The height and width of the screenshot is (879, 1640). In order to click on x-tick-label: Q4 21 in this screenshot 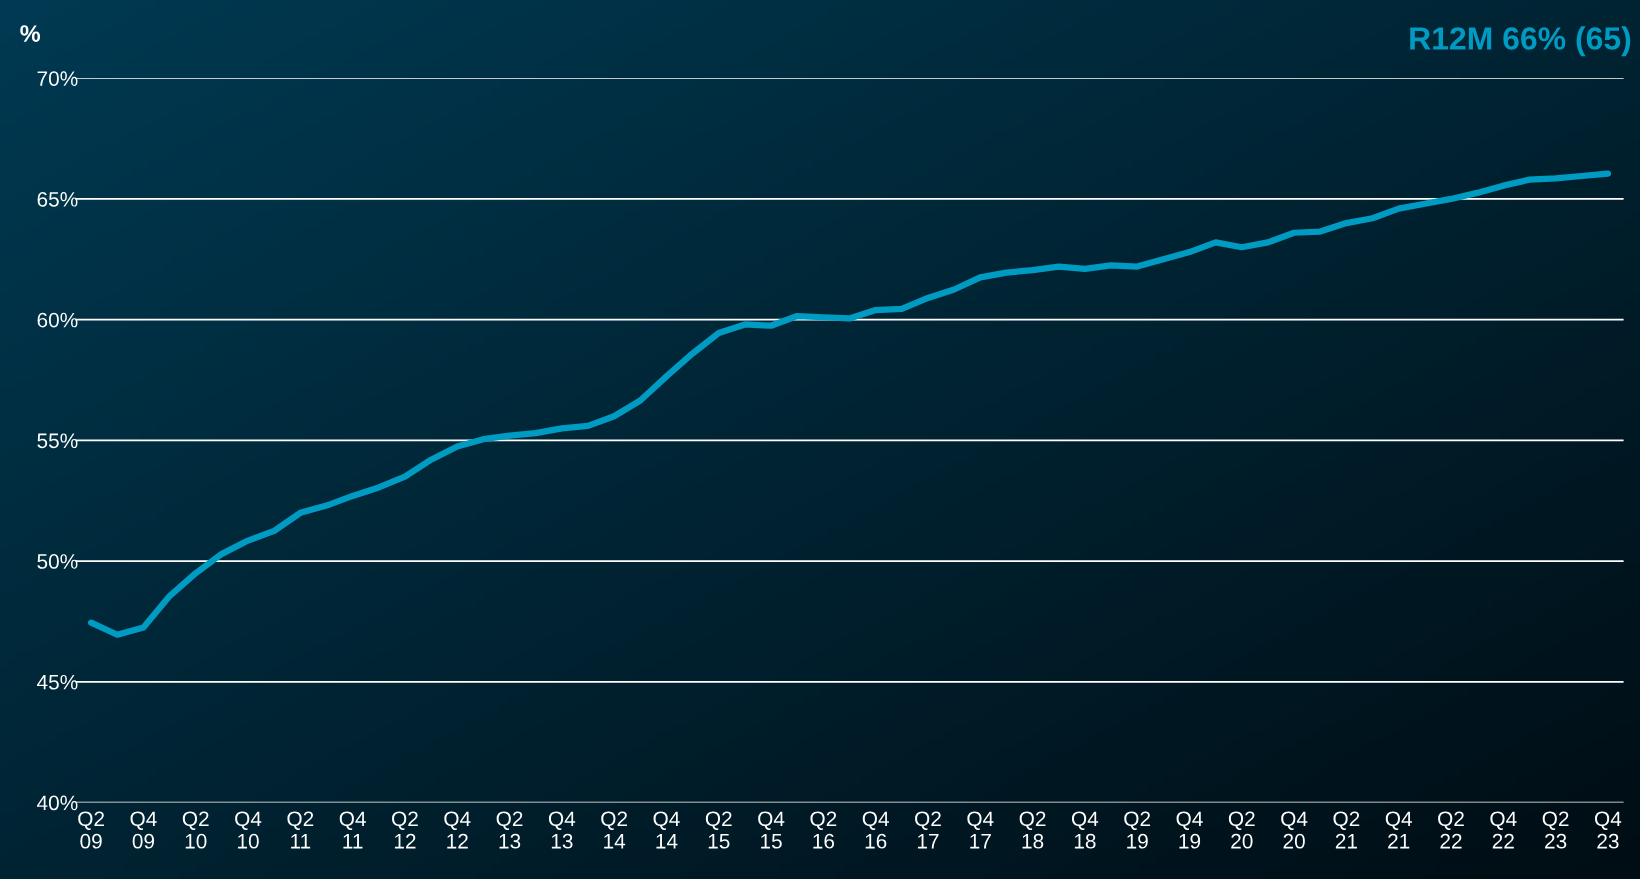, I will do `click(1398, 830)`.